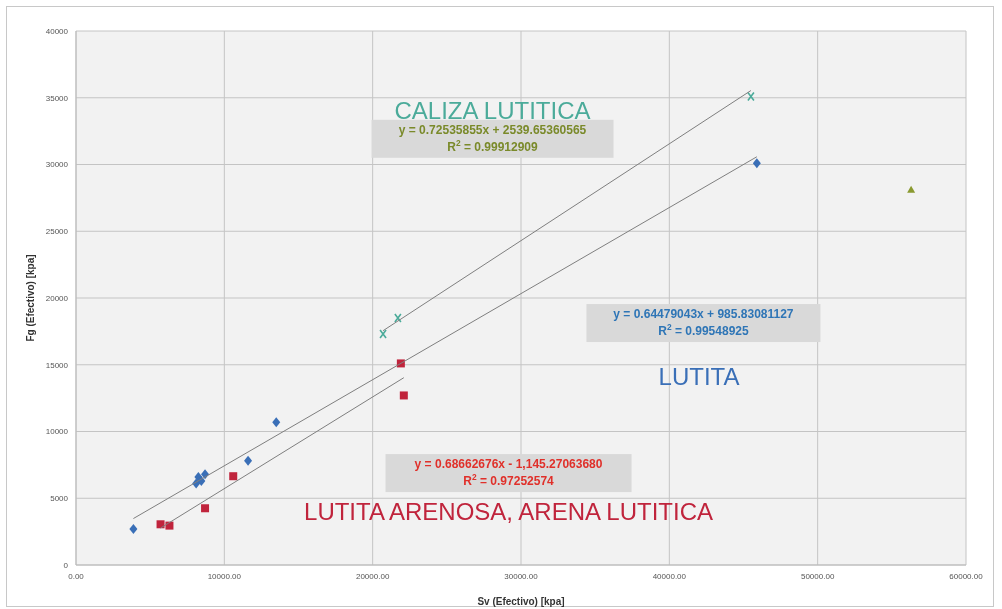 The height and width of the screenshot is (609, 1002). What do you see at coordinates (703, 330) in the screenshot?
I see `annotation: R$^{2}$ = 0.99548925` at bounding box center [703, 330].